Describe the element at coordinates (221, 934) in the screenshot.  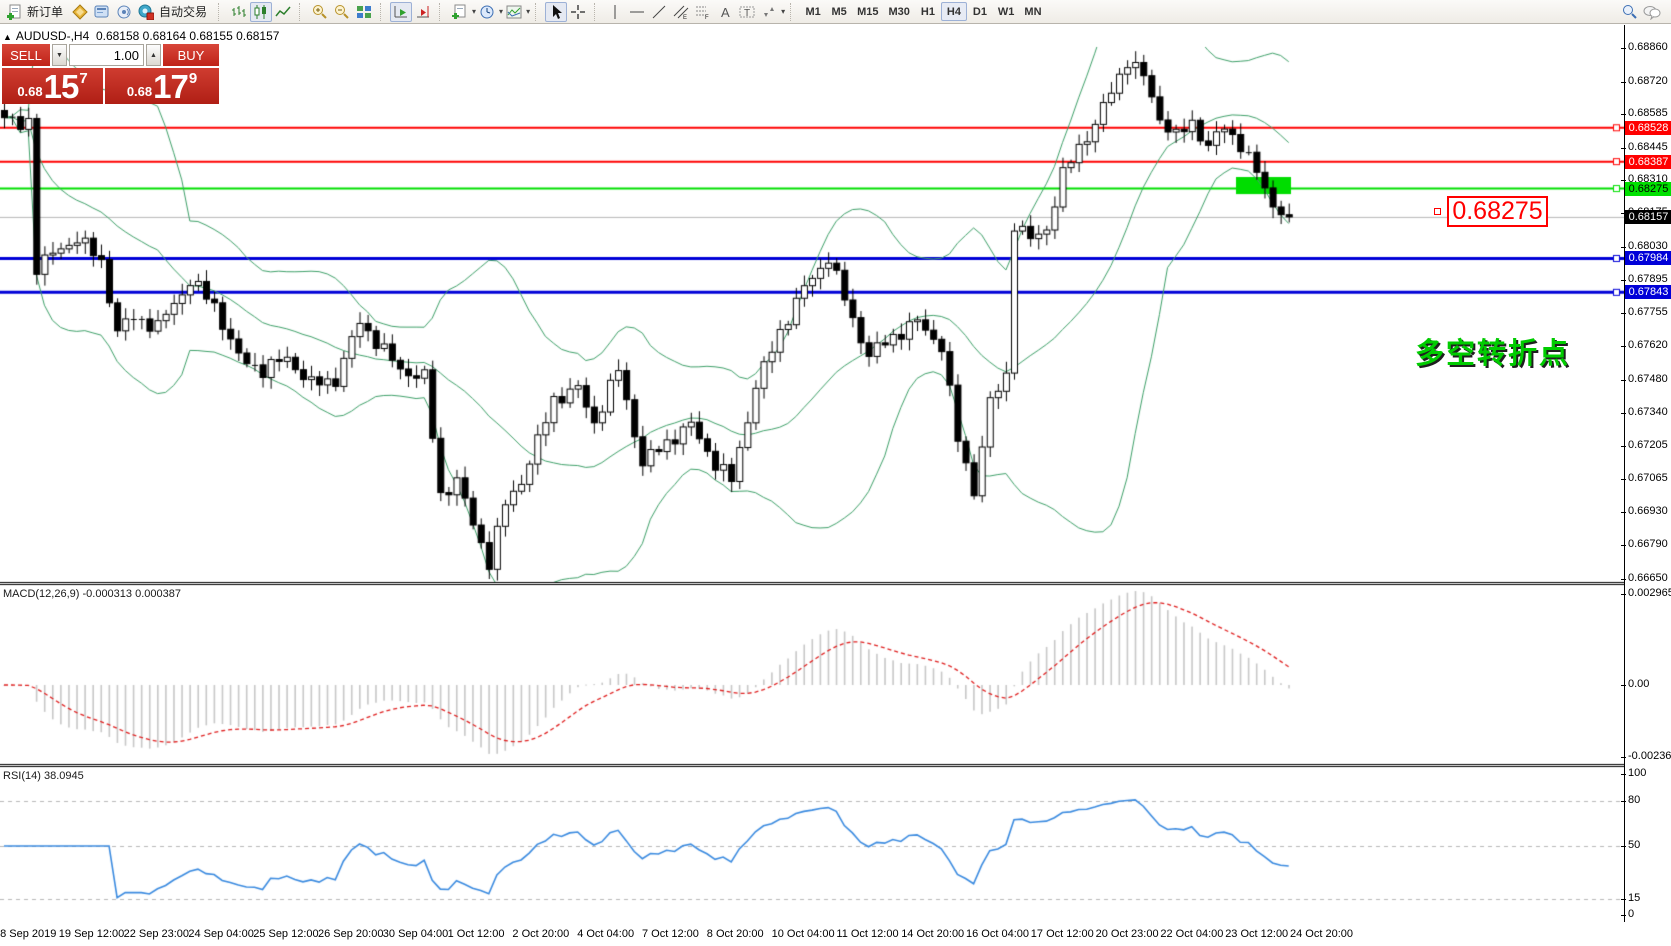
I see `time-axis-label: 24 Sep 04:00` at that location.